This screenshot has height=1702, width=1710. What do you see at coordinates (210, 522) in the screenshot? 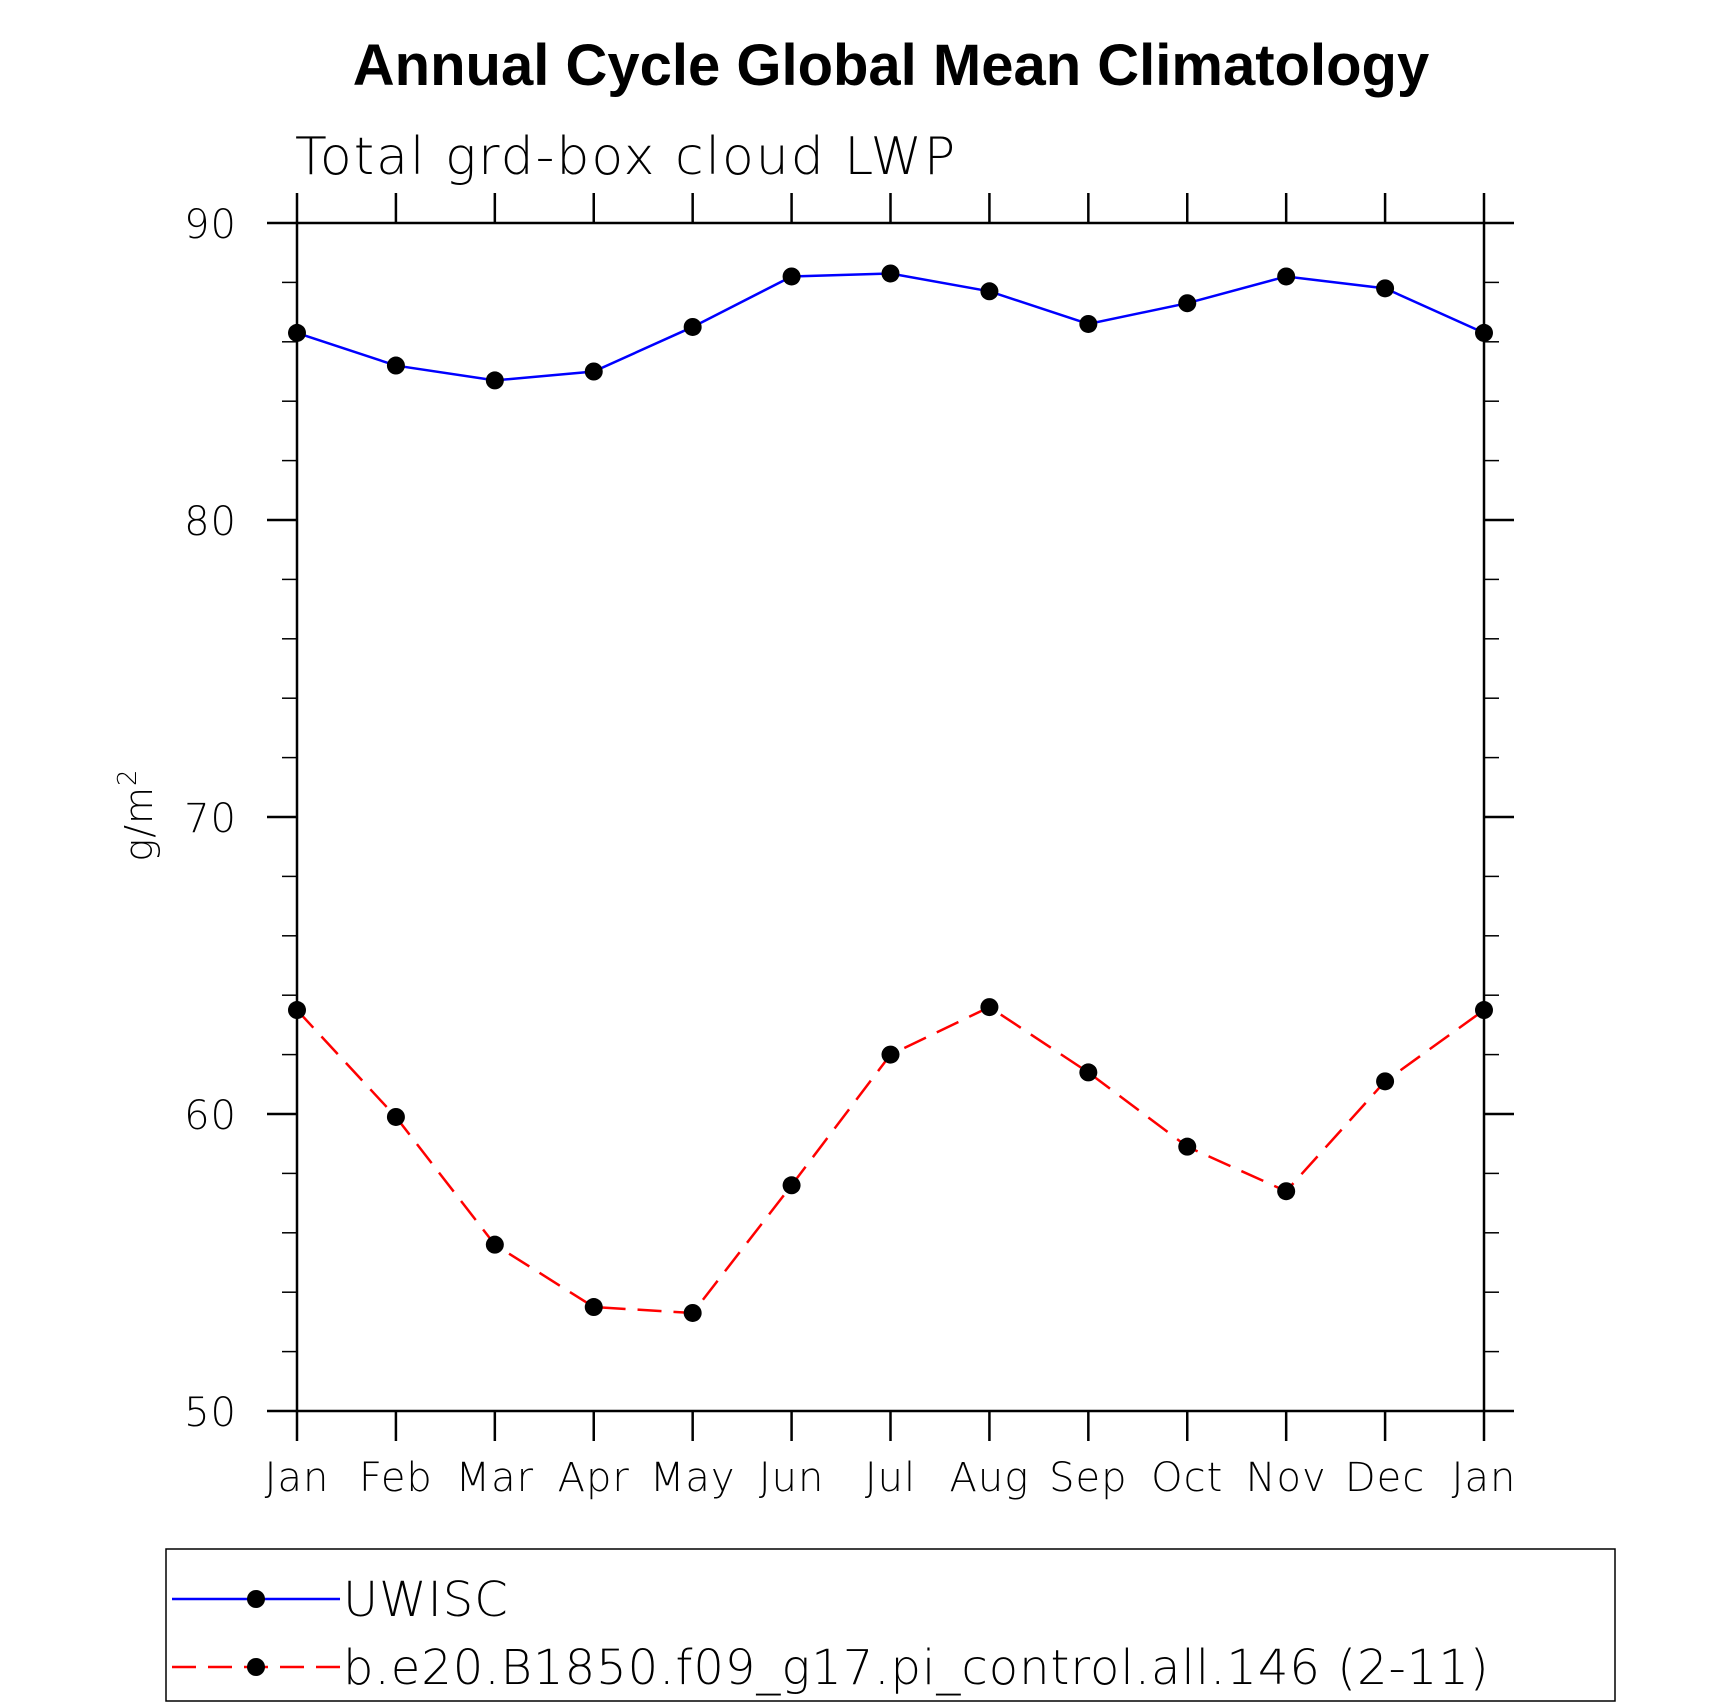
I see `y-tick-label: 80` at bounding box center [210, 522].